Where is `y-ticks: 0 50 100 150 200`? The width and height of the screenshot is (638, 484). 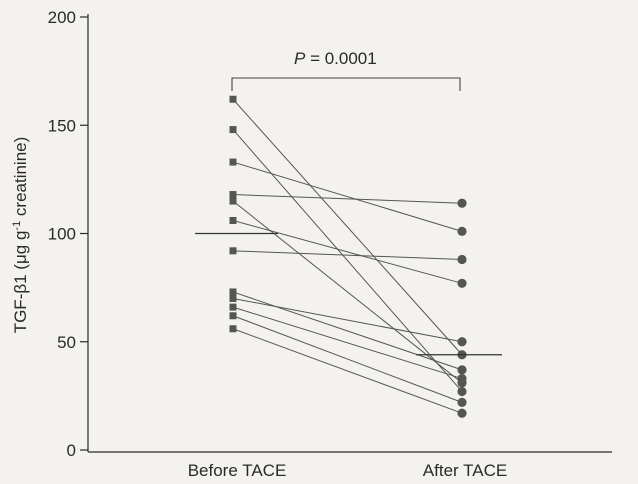
y-ticks: 0 50 100 150 200 is located at coordinates (68, 234).